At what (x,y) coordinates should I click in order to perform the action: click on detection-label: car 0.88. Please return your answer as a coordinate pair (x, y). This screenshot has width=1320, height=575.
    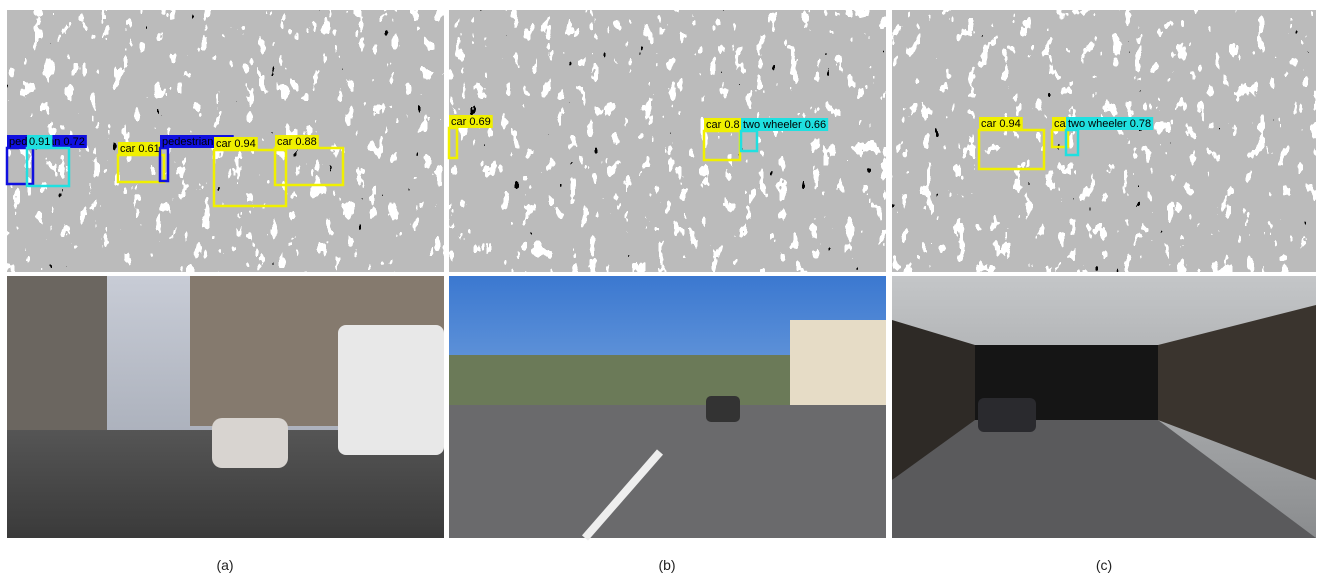
    Looking at the image, I should click on (297, 142).